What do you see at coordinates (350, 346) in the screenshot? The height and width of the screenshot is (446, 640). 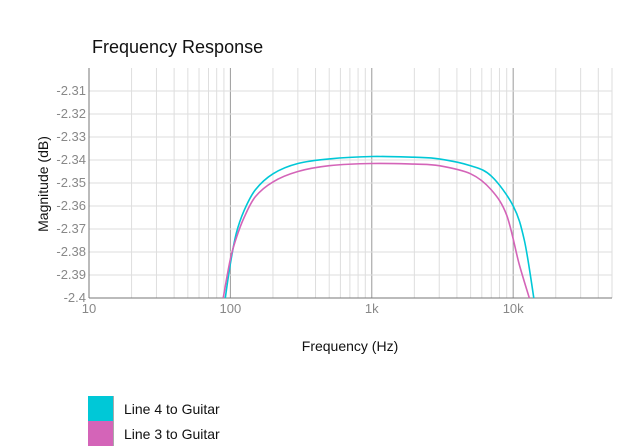 I see `x-axis-label: Frequency (Hz)` at bounding box center [350, 346].